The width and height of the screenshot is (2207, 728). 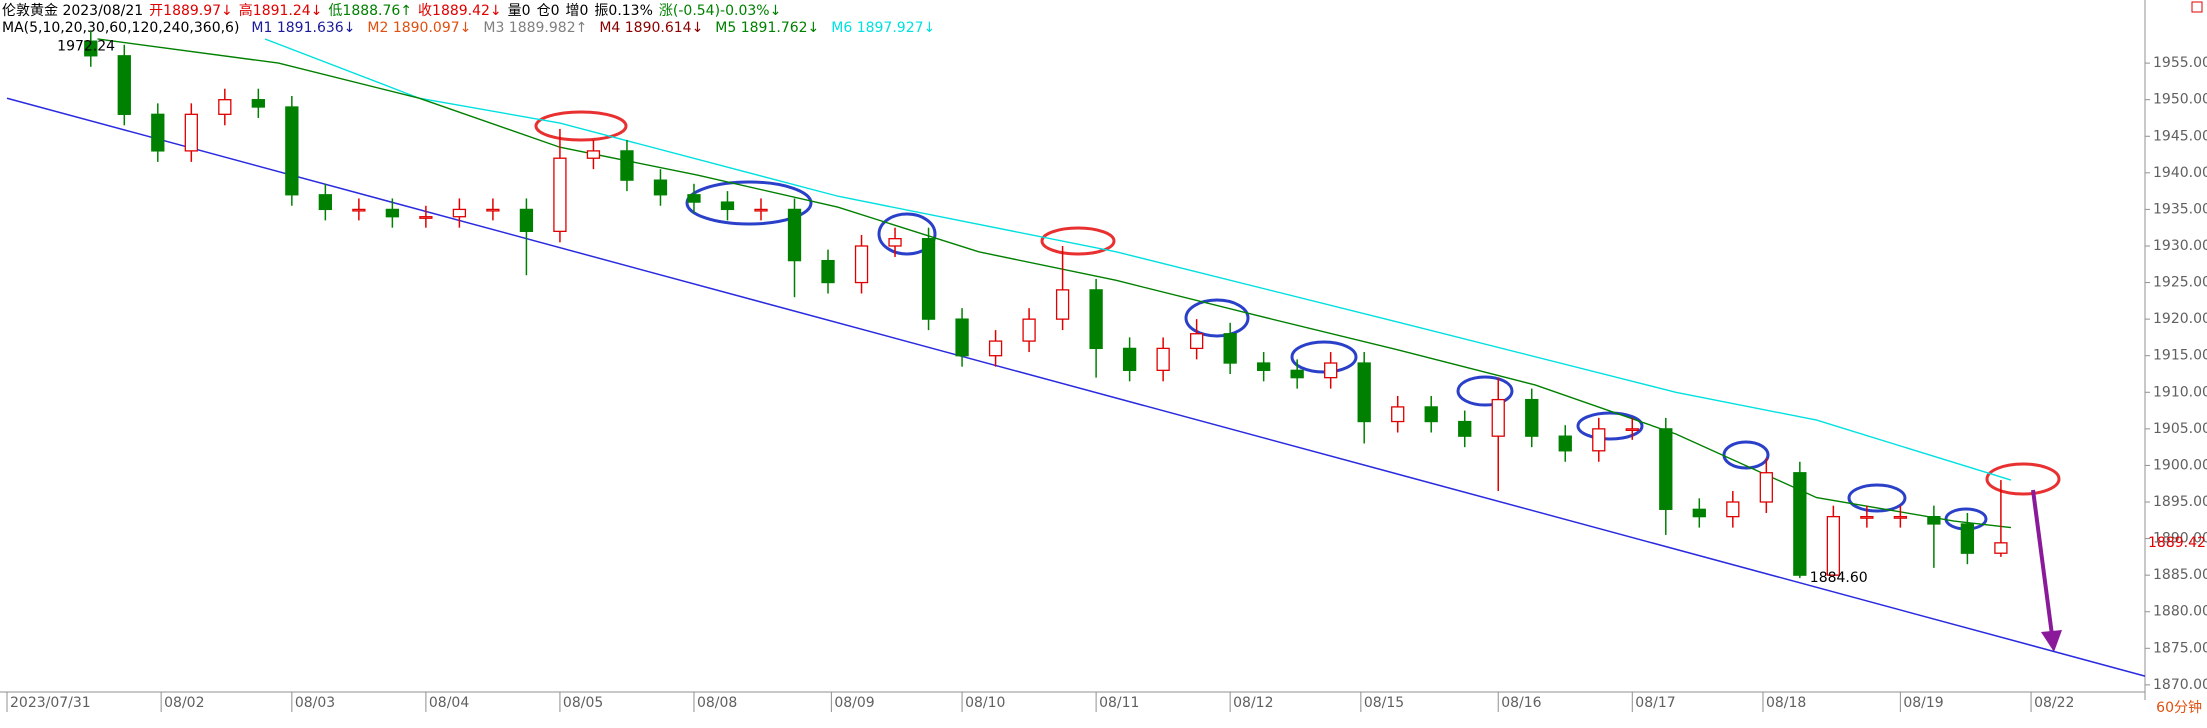 I want to click on x-tick-label: 08/03, so click(x=315, y=703).